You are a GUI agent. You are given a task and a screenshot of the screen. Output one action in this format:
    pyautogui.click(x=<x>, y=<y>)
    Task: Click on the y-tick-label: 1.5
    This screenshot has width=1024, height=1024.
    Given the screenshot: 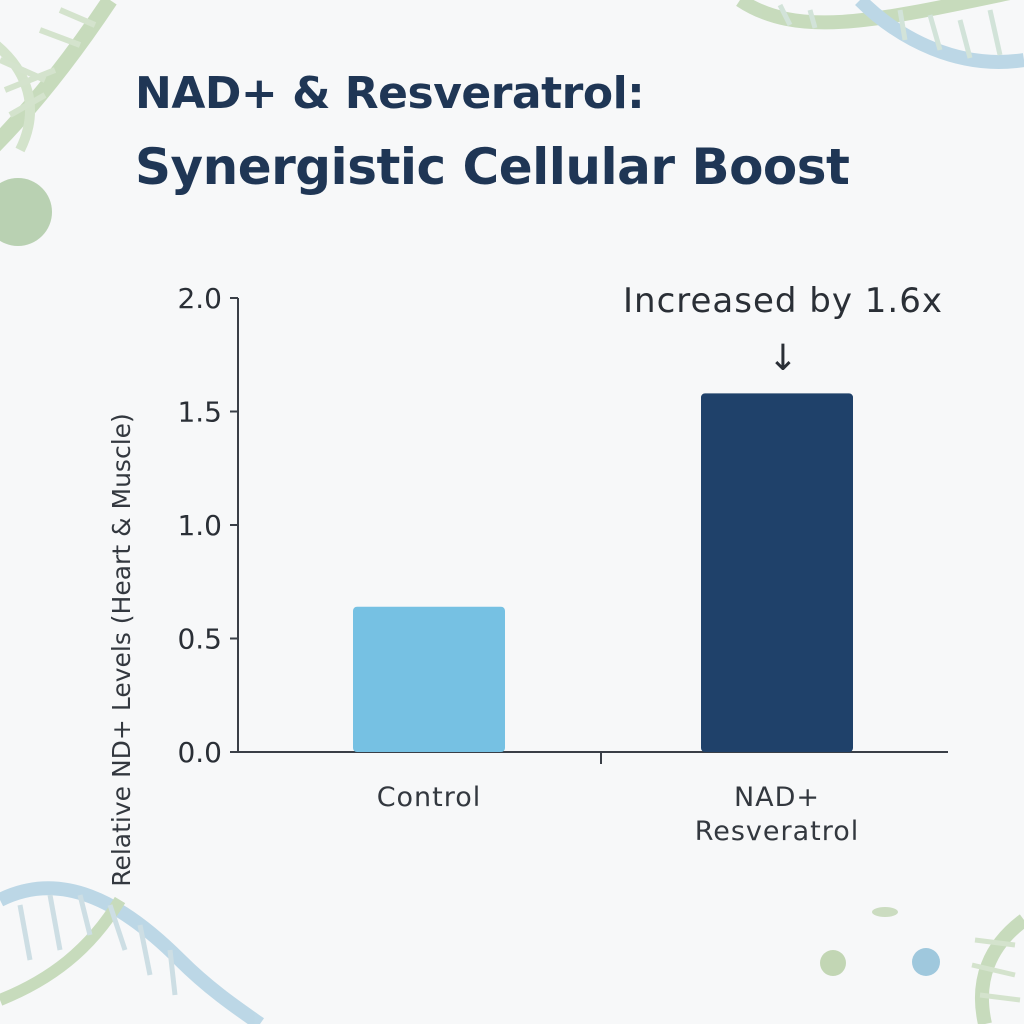 What is the action you would take?
    pyautogui.click(x=199, y=412)
    